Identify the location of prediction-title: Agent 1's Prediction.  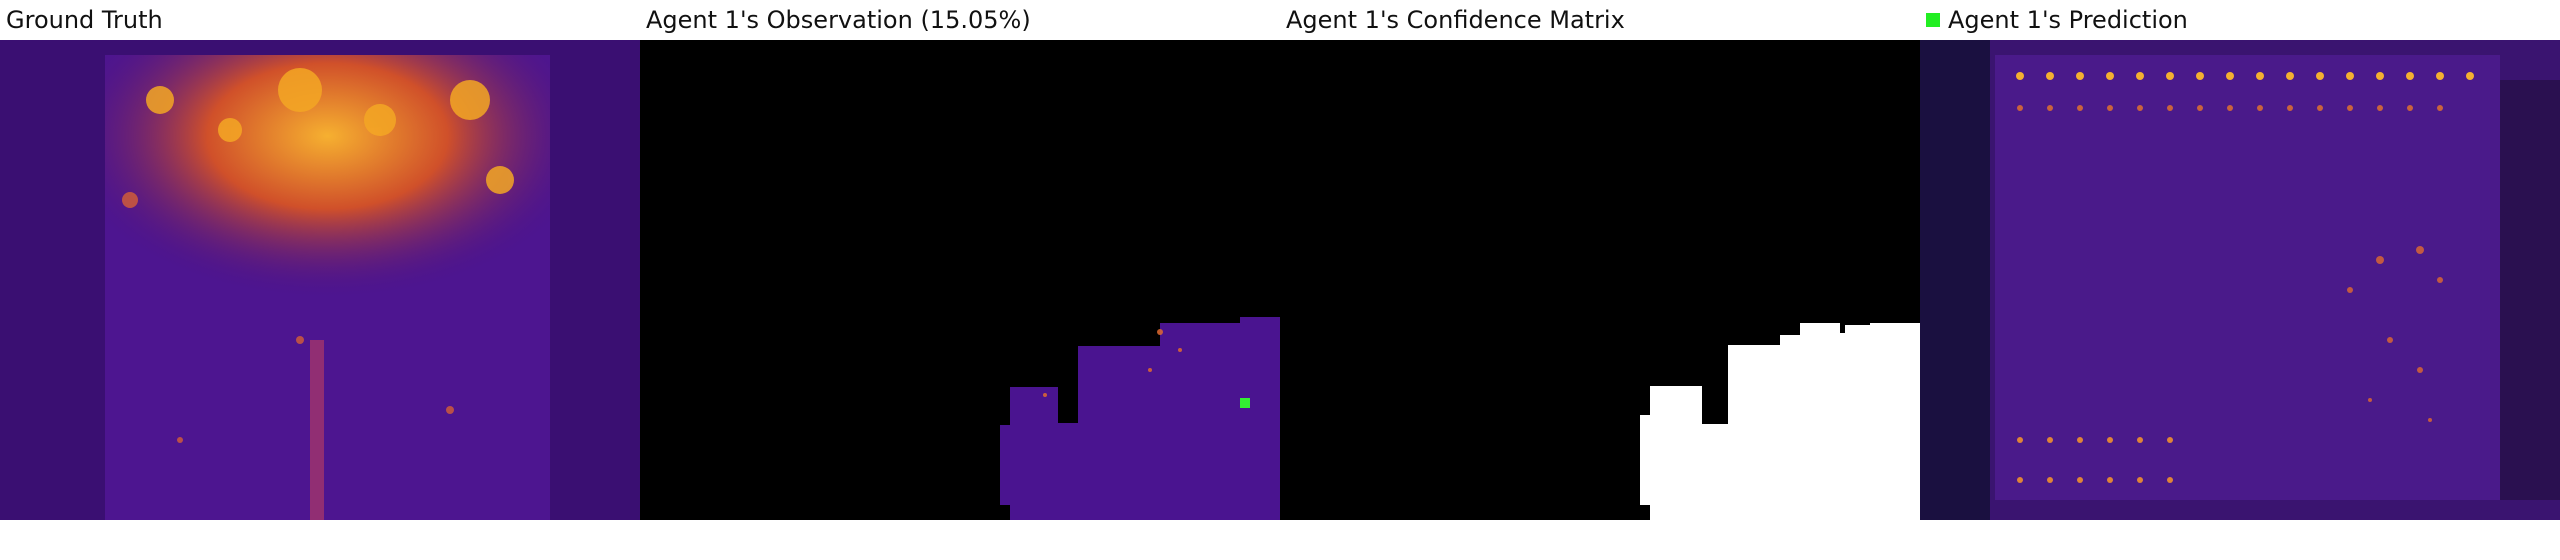
(2057, 20).